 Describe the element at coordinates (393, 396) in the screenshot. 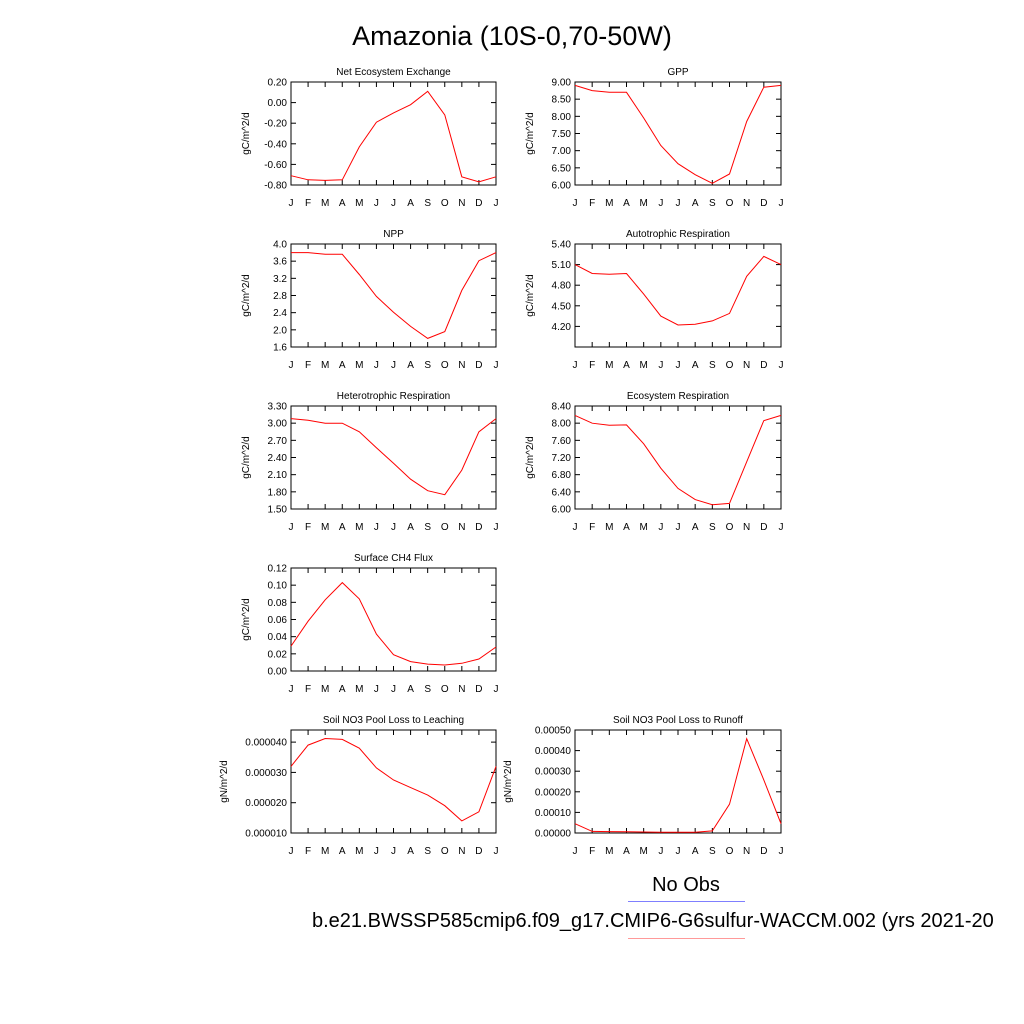

I see `panel-title: Heterotrophic Respiration` at that location.